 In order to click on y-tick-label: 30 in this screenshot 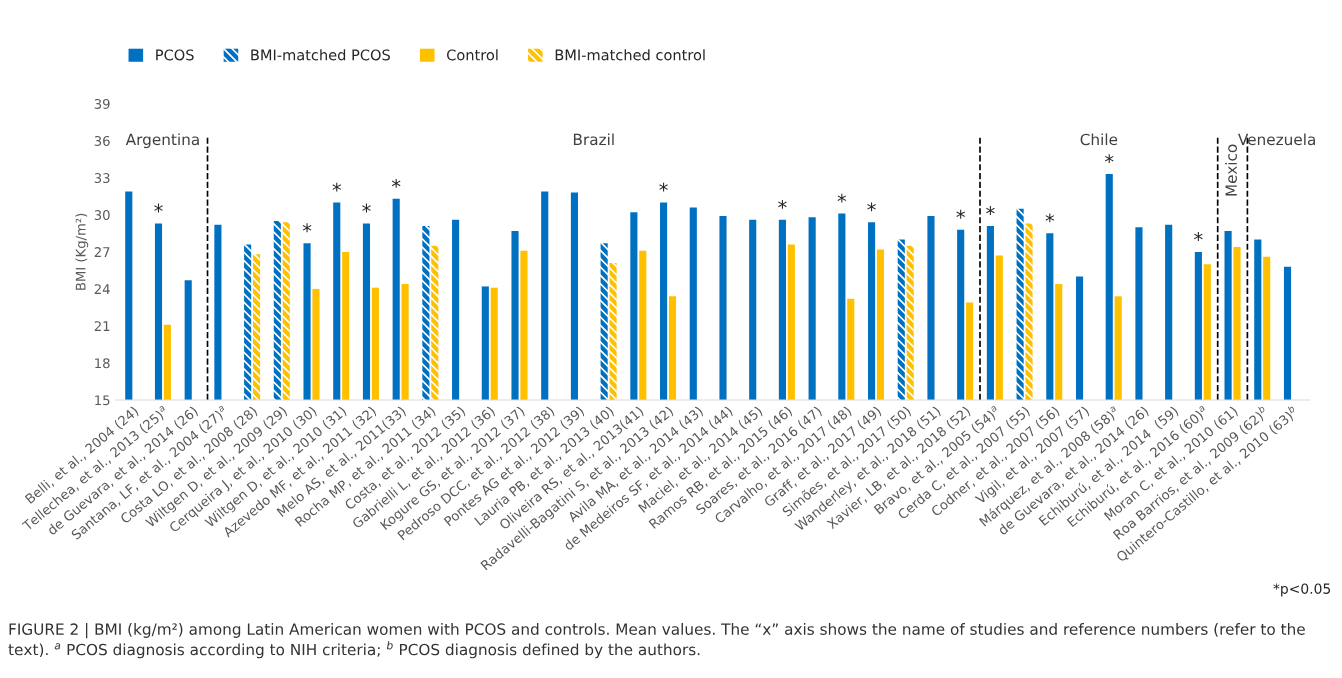, I will do `click(102, 215)`.